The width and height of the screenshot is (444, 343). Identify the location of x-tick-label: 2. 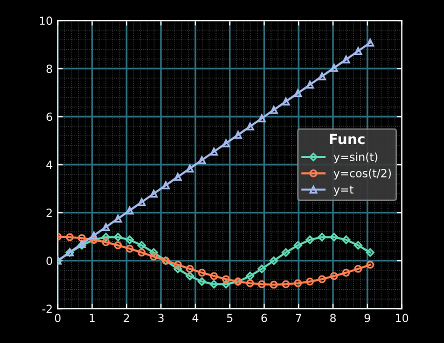
(126, 318).